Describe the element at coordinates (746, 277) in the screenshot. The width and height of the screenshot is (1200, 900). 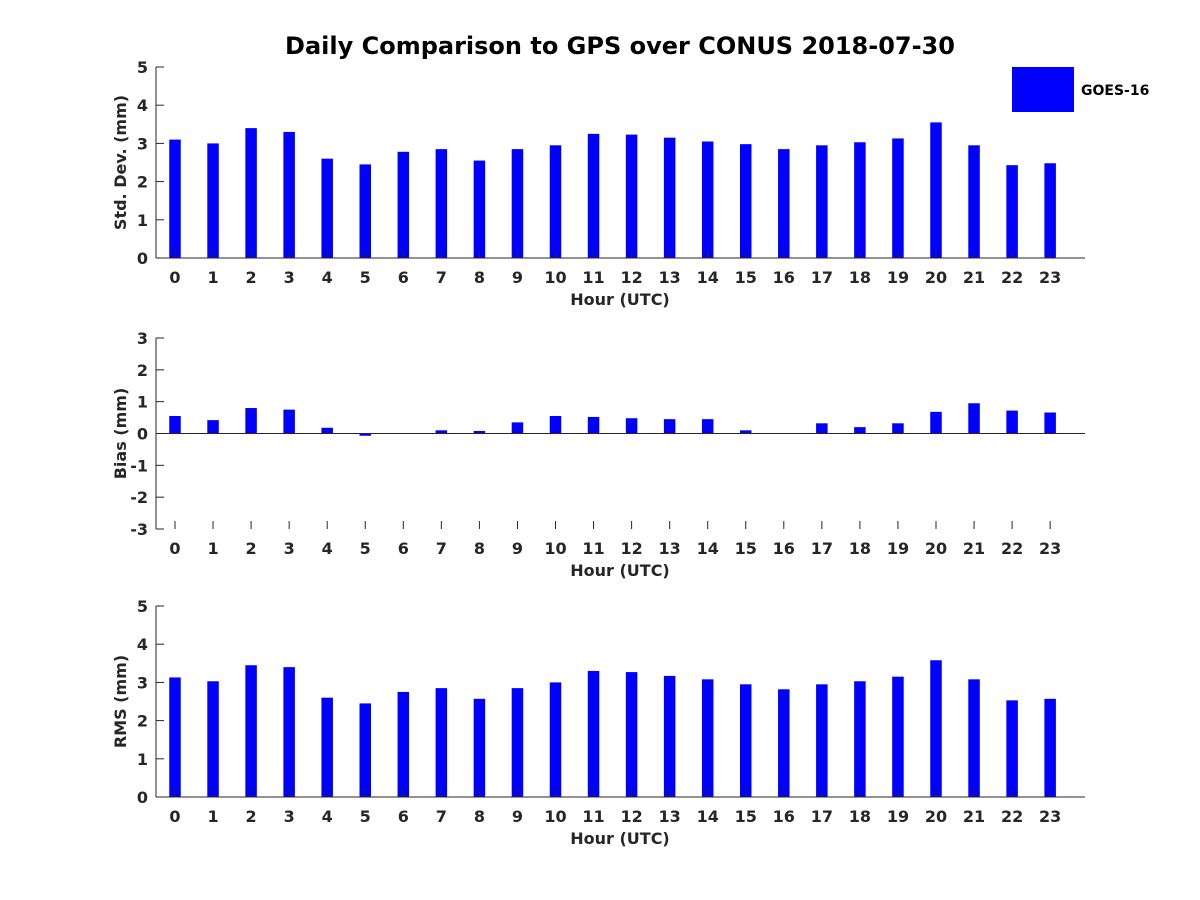
I see `std-dev-xtick-label: 15` at that location.